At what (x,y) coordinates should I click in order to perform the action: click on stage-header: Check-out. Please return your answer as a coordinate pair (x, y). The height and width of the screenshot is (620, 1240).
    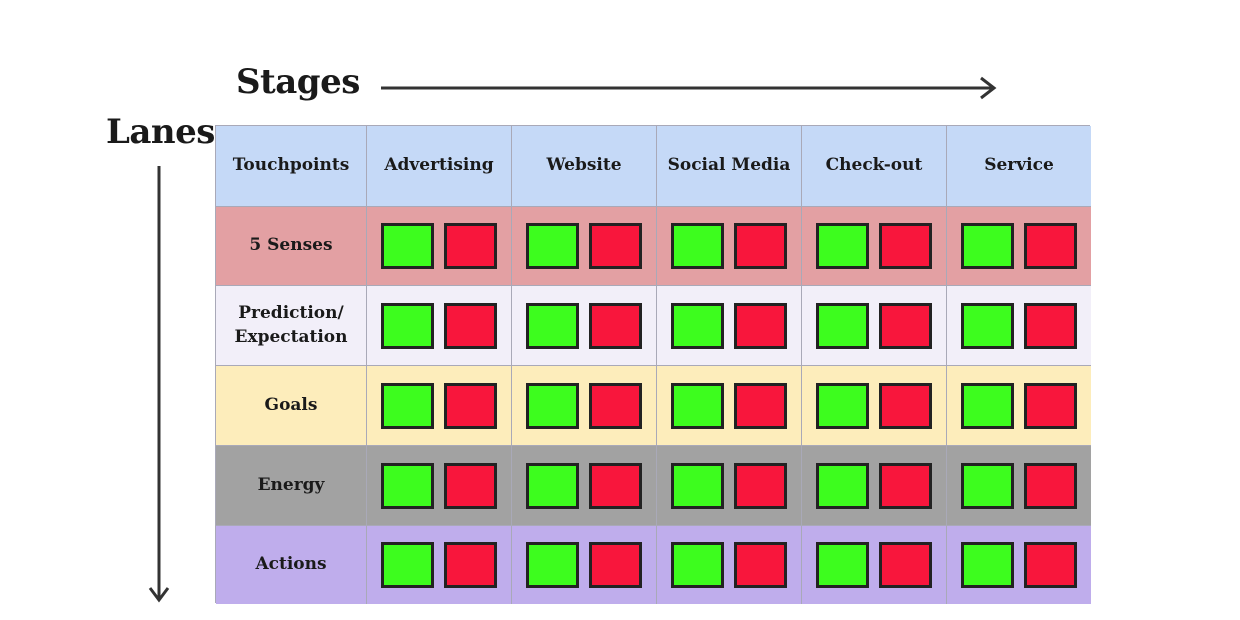
    Looking at the image, I should click on (874, 166).